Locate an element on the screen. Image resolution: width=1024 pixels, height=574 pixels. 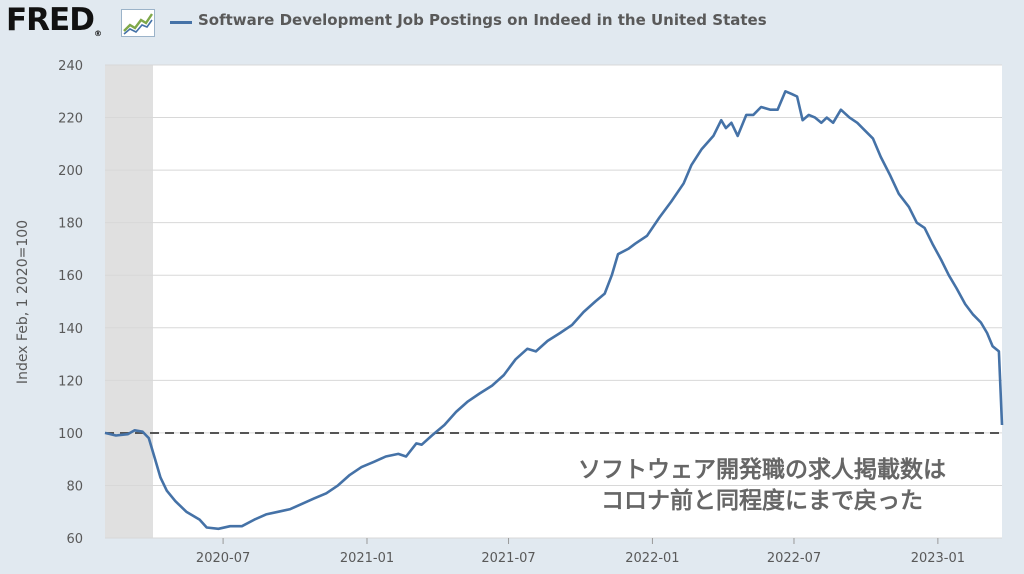
x-tick-label: 2023-01 is located at coordinates (938, 558).